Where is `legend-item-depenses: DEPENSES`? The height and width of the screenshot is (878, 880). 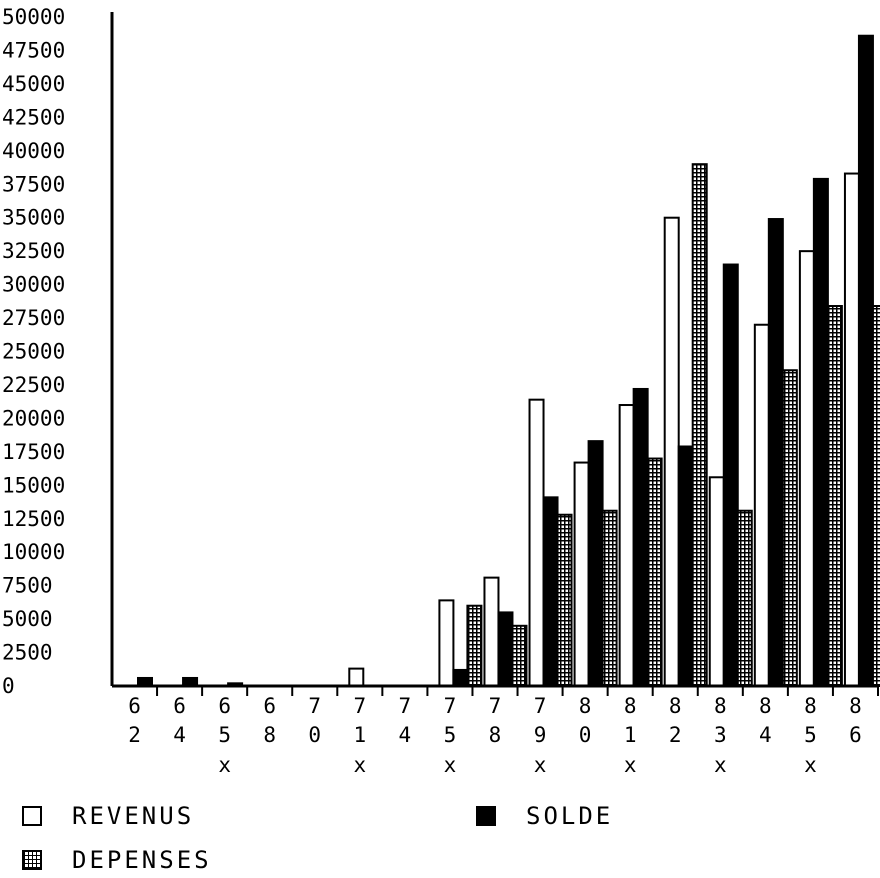 legend-item-depenses: DEPENSES is located at coordinates (117, 860).